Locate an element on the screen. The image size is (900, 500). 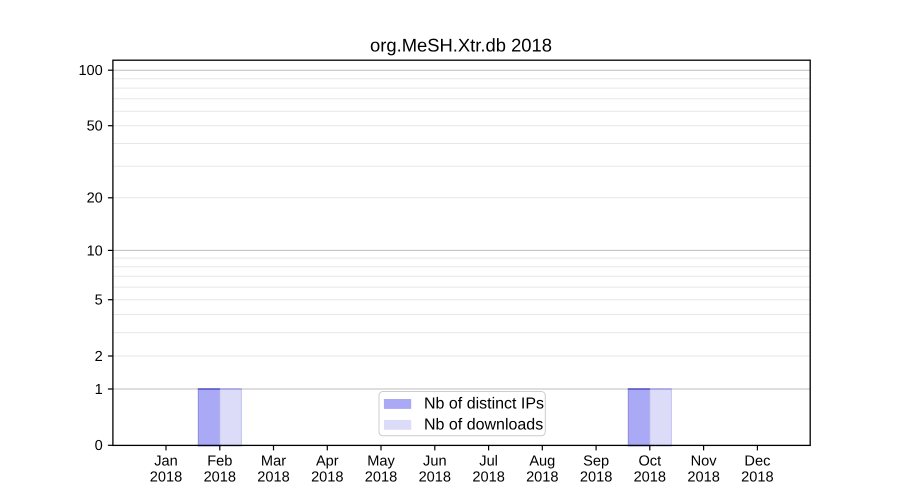
svg-text: 10 is located at coordinates (95, 251).